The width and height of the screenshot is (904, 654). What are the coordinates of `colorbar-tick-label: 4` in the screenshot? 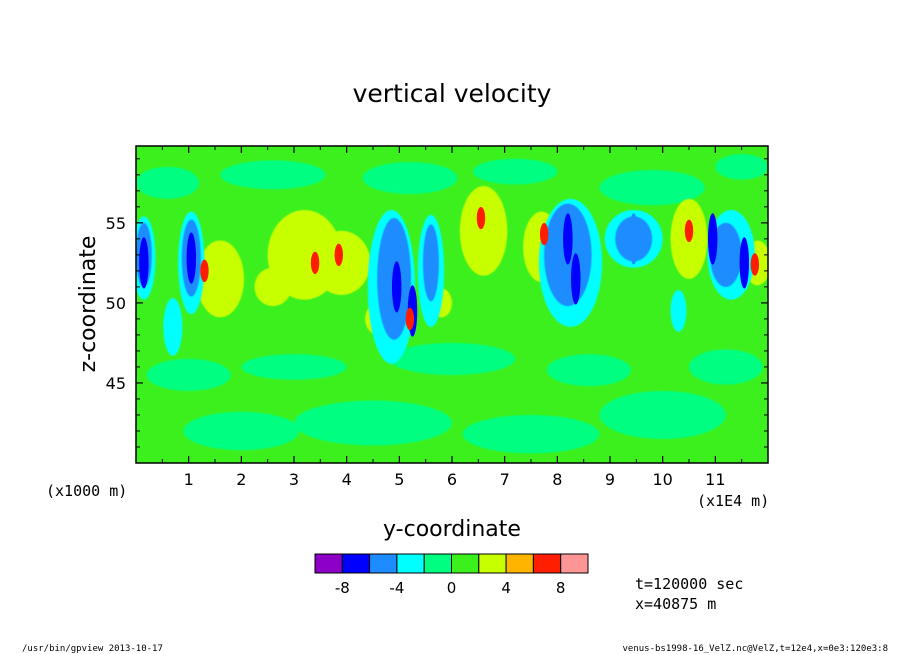 It's located at (506, 588).